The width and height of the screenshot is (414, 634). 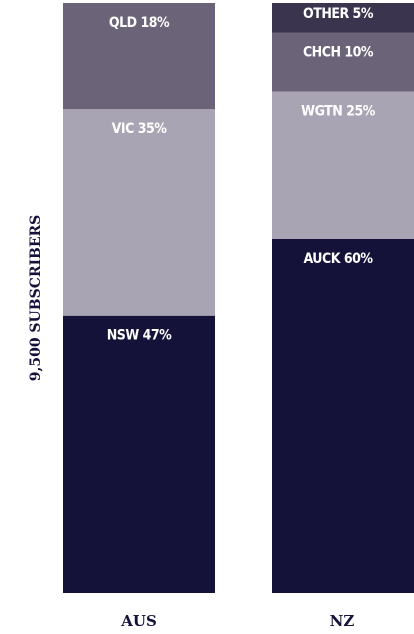 I want to click on x-tick-label: AUS, so click(x=138, y=621).